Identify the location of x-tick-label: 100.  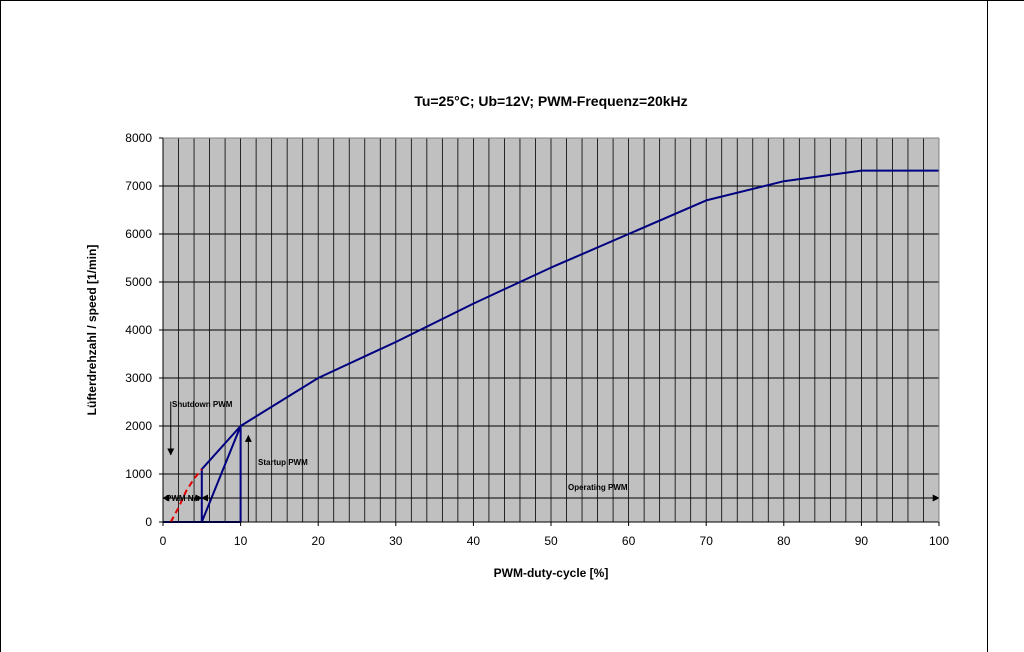
(939, 541).